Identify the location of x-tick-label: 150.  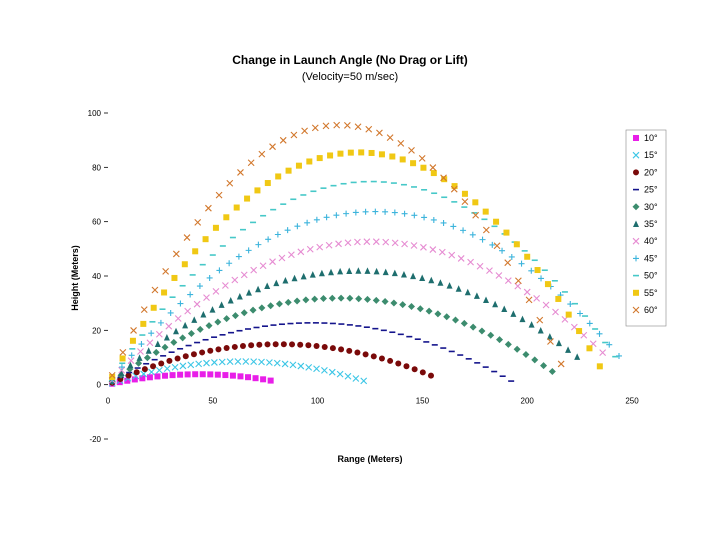
(423, 401).